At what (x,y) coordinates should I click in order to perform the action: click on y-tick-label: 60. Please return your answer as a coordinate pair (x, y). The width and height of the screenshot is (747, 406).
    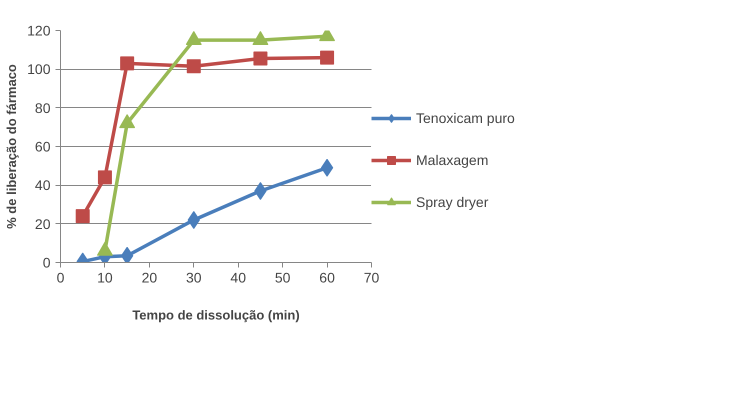
    Looking at the image, I should click on (42, 146).